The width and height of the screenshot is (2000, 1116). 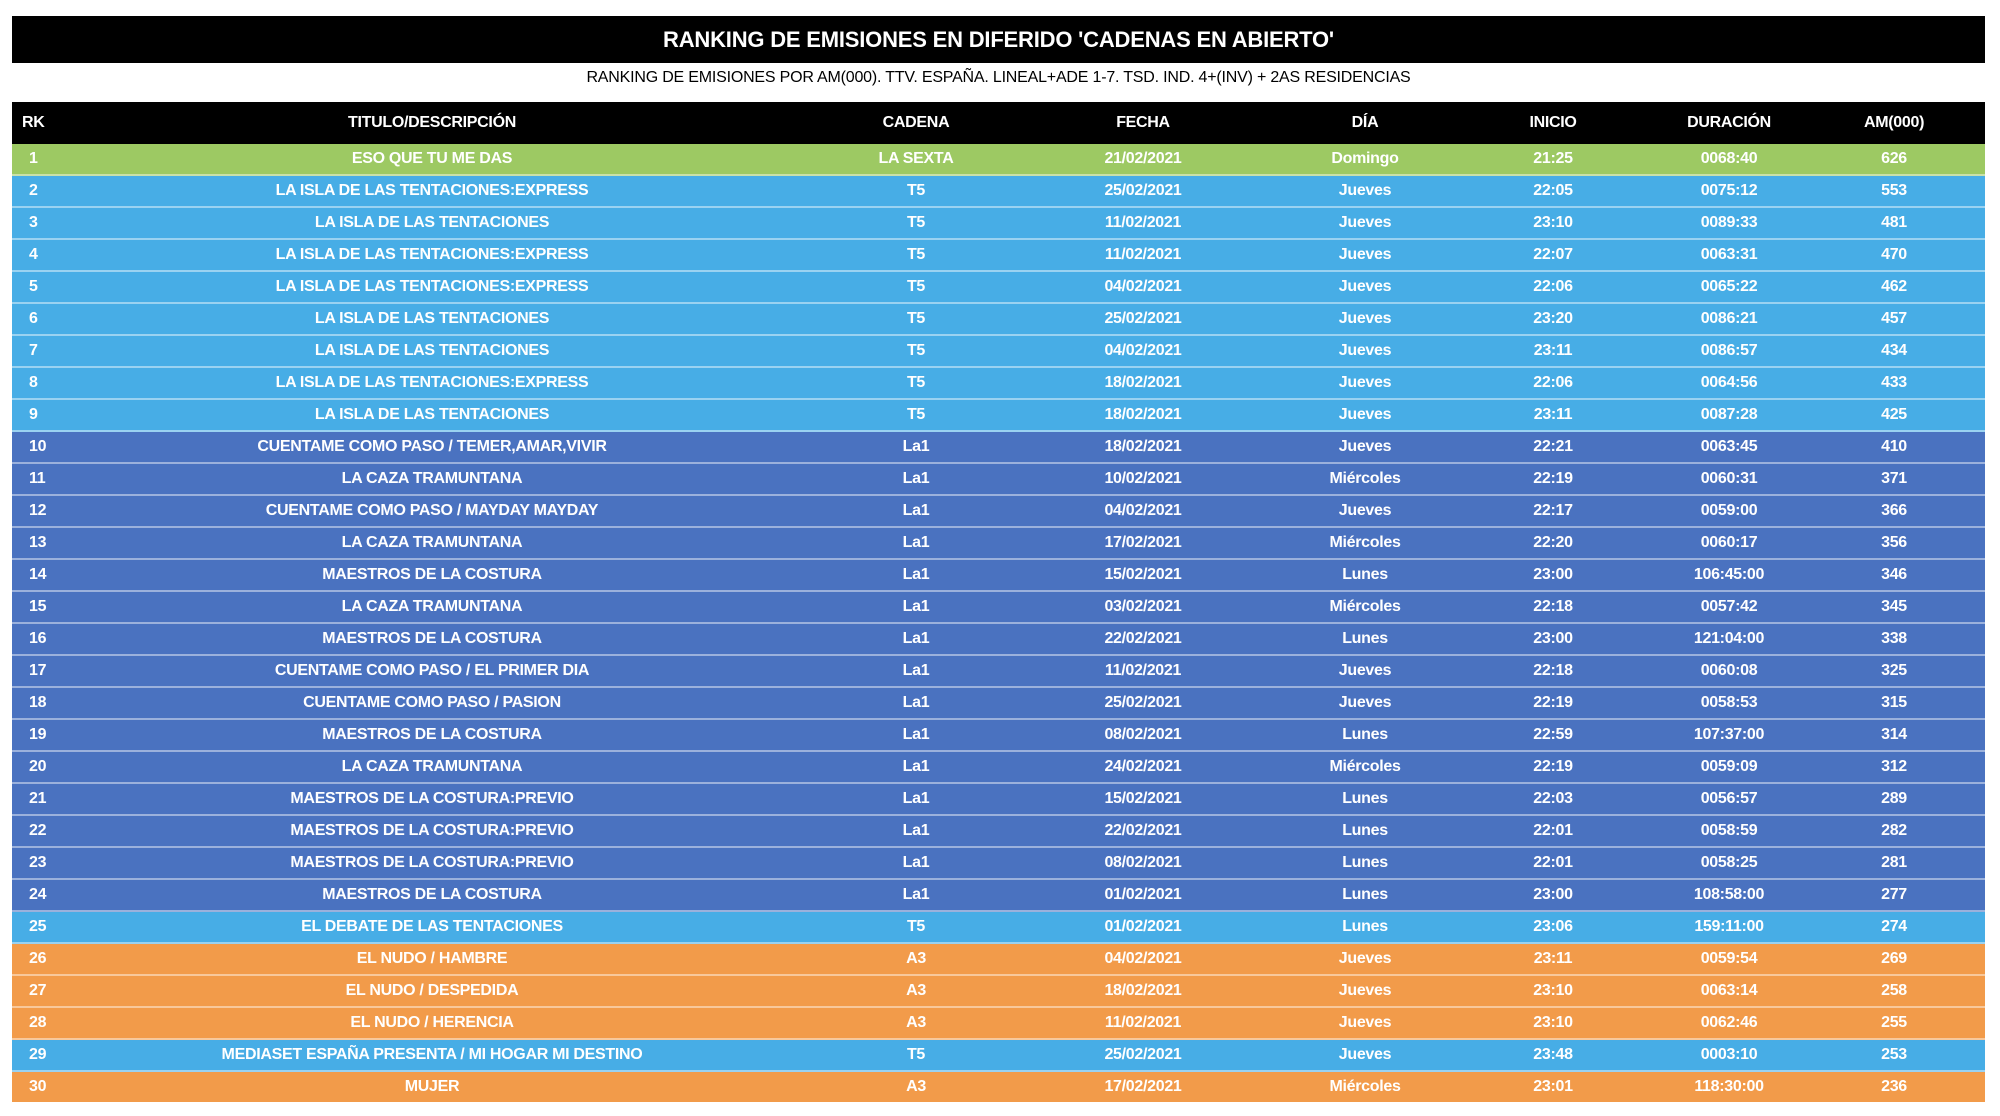 I want to click on cell-rk: 20, so click(x=38, y=766).